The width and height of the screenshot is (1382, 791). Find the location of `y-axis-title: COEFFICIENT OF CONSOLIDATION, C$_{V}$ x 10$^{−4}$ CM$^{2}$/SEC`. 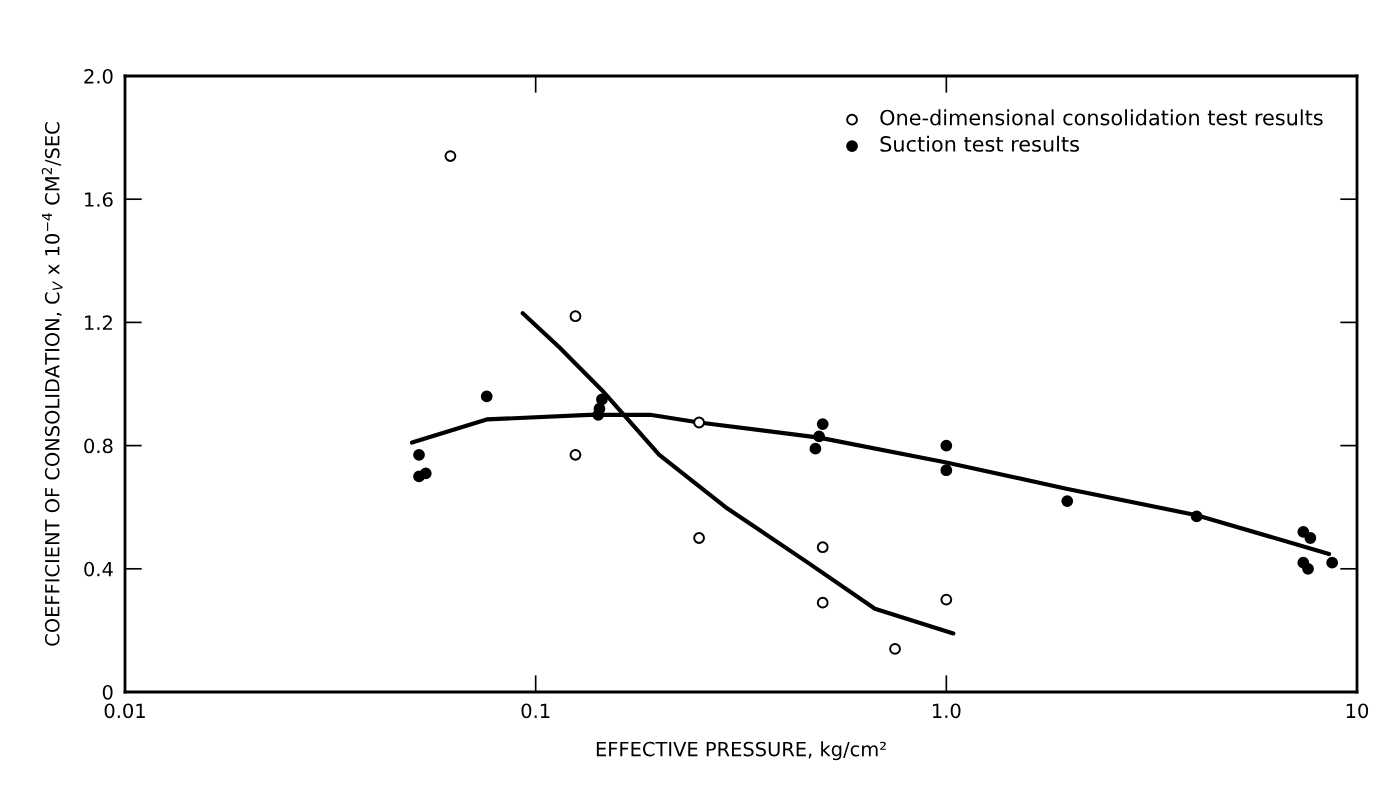

y-axis-title: COEFFICIENT OF CONSOLIDATION, C$_{V}$ x 10$^{−4}$ CM$^{2}$/SEC is located at coordinates (52, 384).